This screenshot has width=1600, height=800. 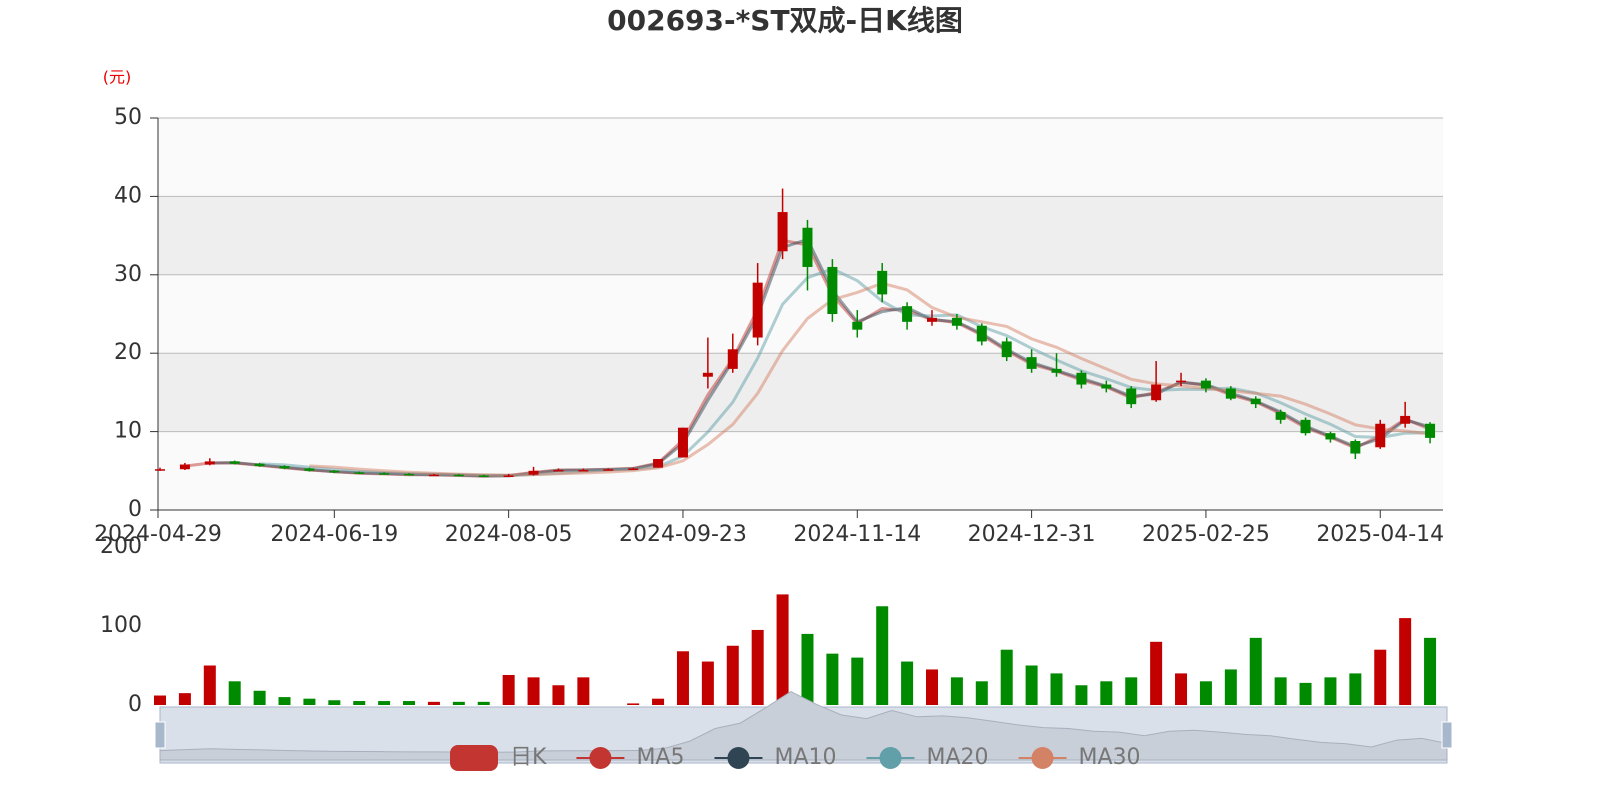 What do you see at coordinates (128, 274) in the screenshot?
I see `y-tick-label: 30` at bounding box center [128, 274].